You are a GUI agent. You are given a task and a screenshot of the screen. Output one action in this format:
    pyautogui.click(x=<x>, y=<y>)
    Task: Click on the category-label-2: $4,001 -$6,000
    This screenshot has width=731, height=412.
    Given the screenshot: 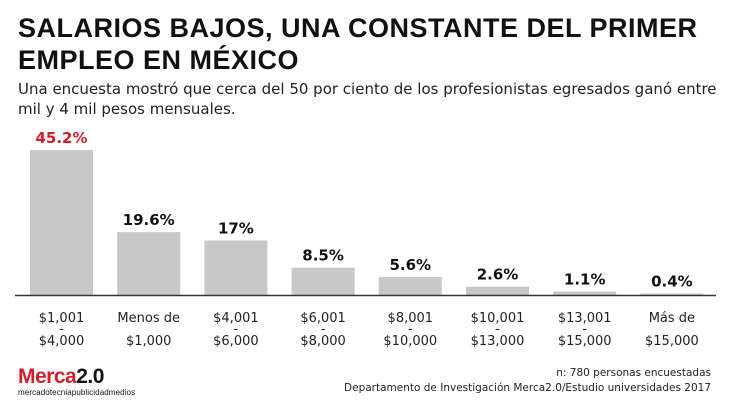 What is the action you would take?
    pyautogui.click(x=236, y=330)
    